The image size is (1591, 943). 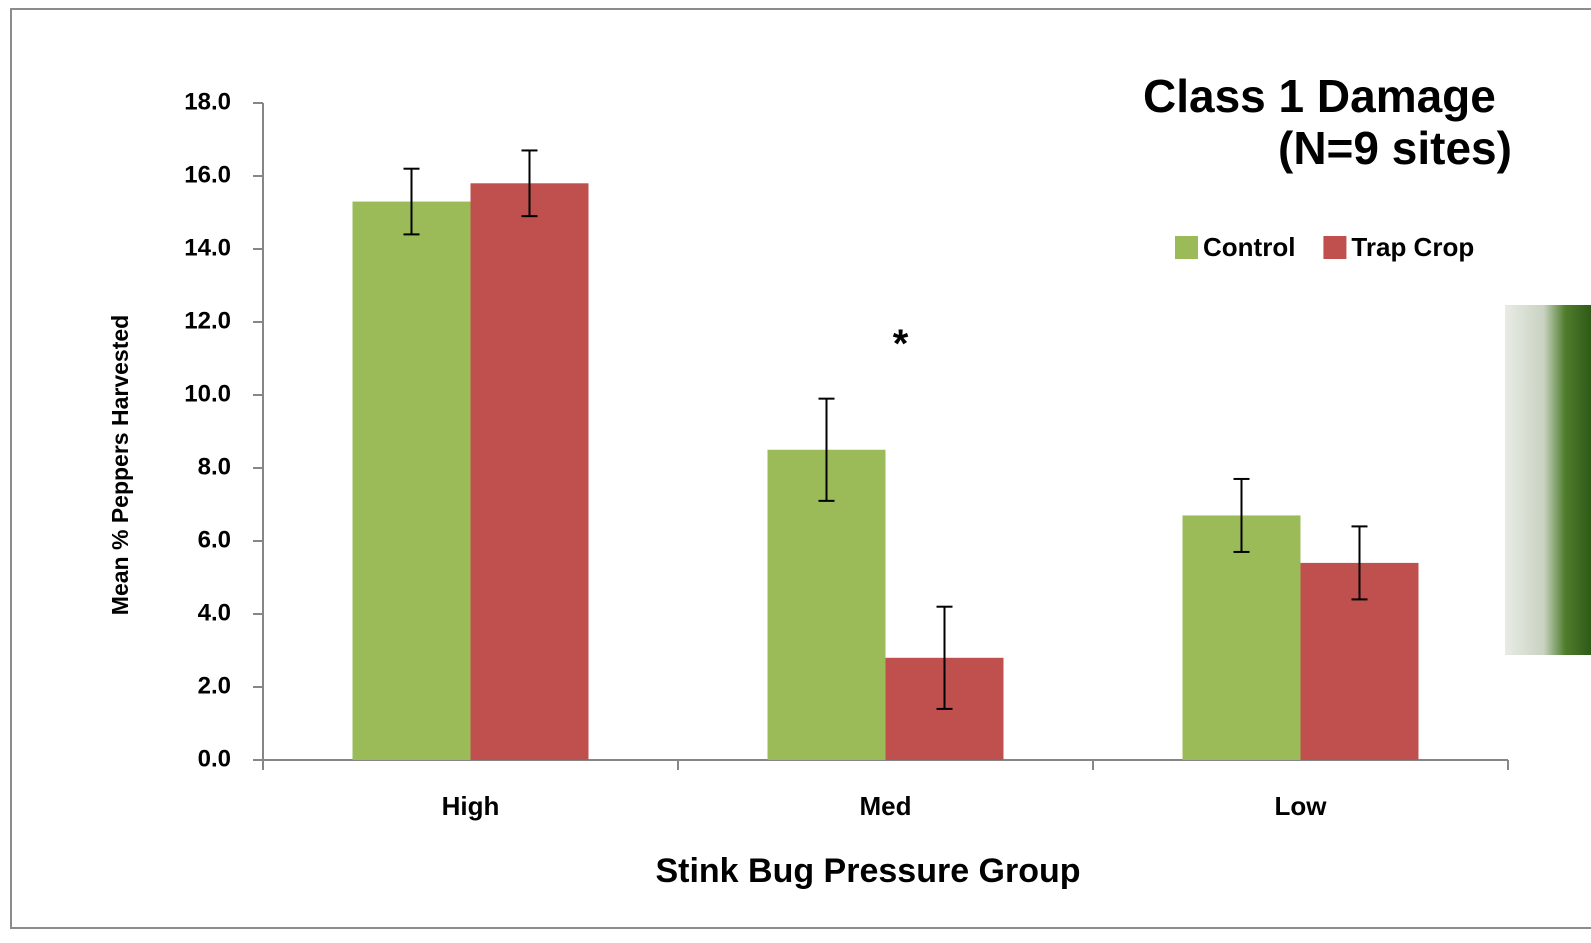 I want to click on y-tick-label: 2.0, so click(x=214, y=685).